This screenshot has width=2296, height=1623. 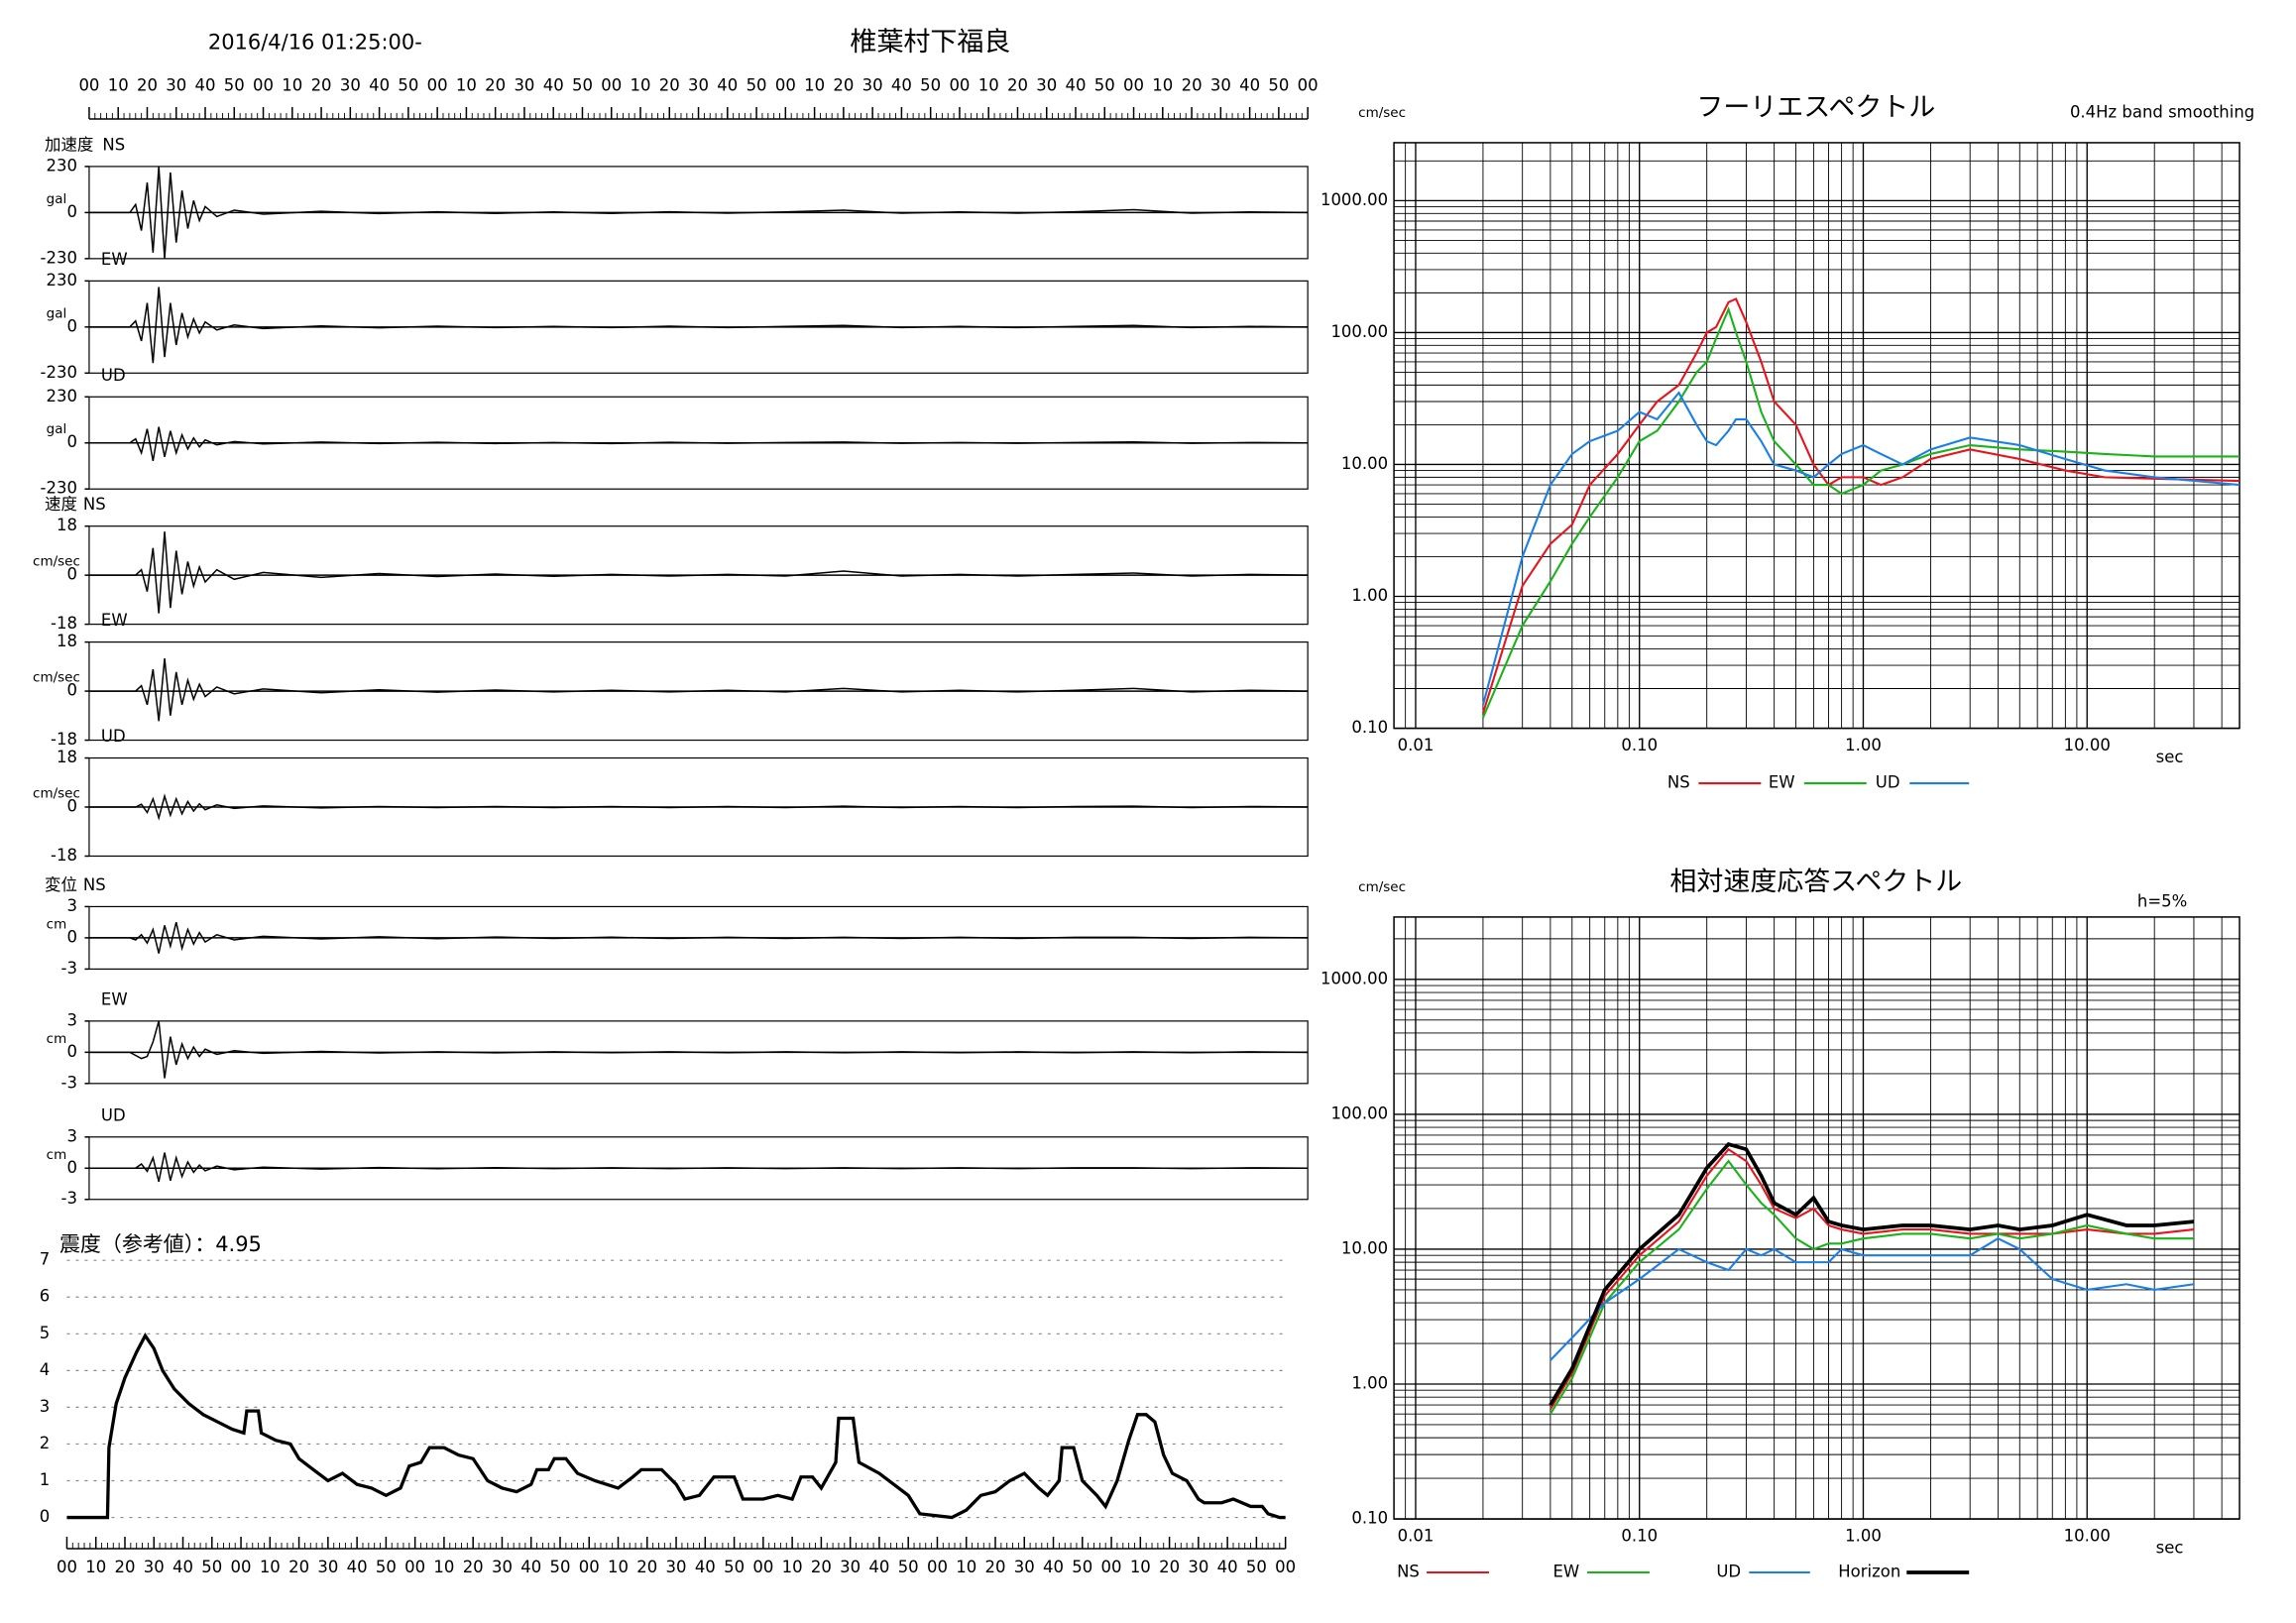 What do you see at coordinates (1364, 1247) in the screenshot?
I see `y-tick-label: 10.00` at bounding box center [1364, 1247].